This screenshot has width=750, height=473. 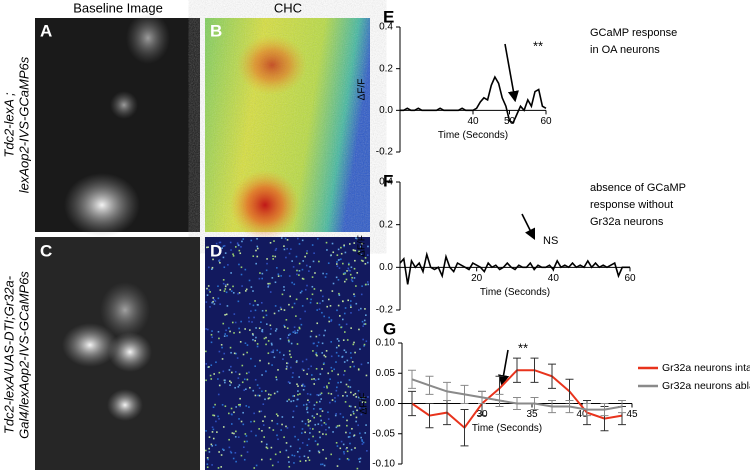 What do you see at coordinates (8, 125) in the screenshot?
I see `row-label: Tdc2-lexA ;` at bounding box center [8, 125].